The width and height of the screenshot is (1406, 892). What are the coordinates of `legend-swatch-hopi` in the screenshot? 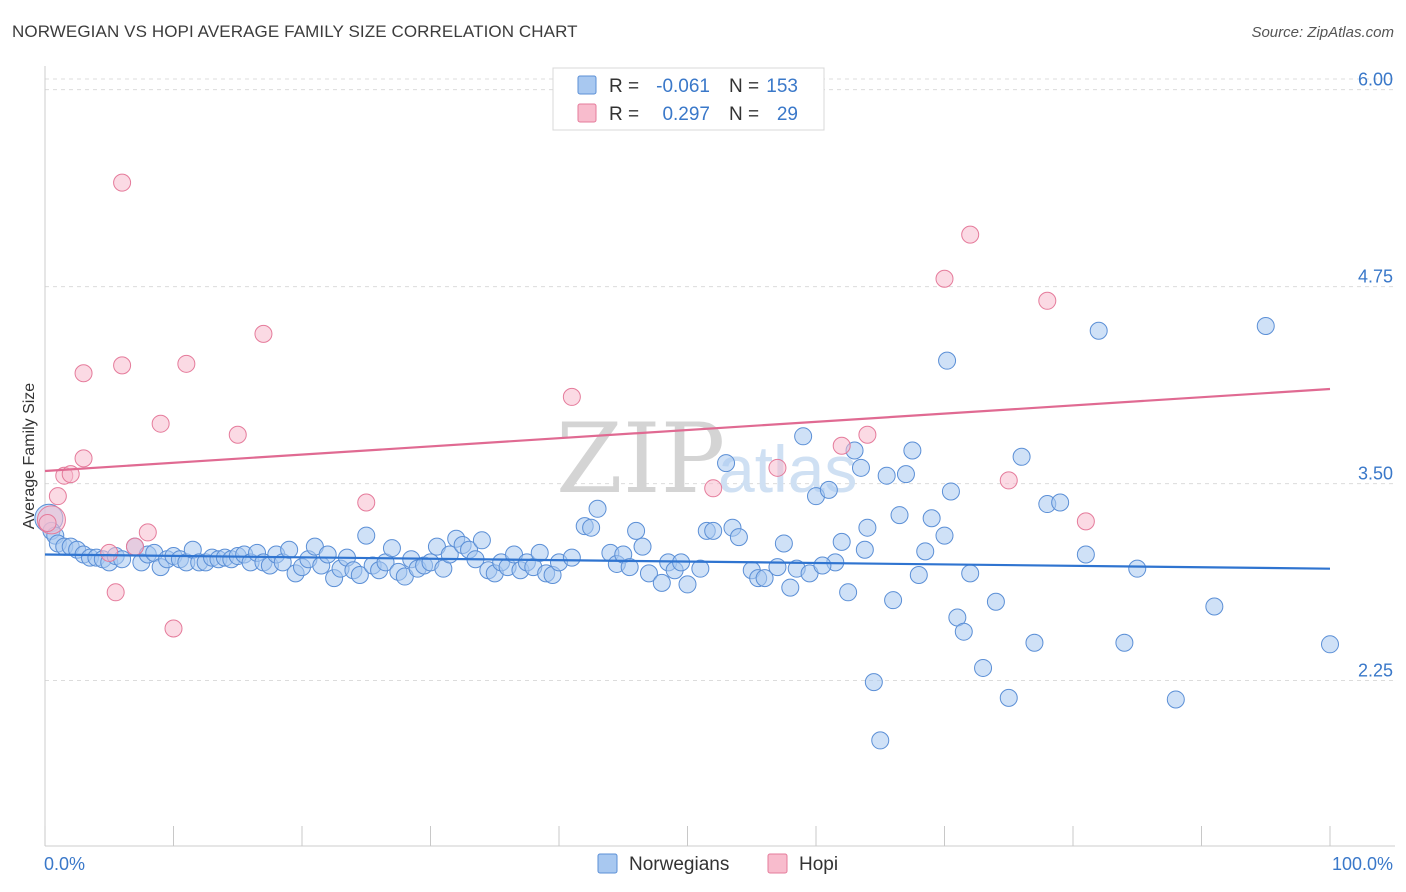 It's located at (777, 863).